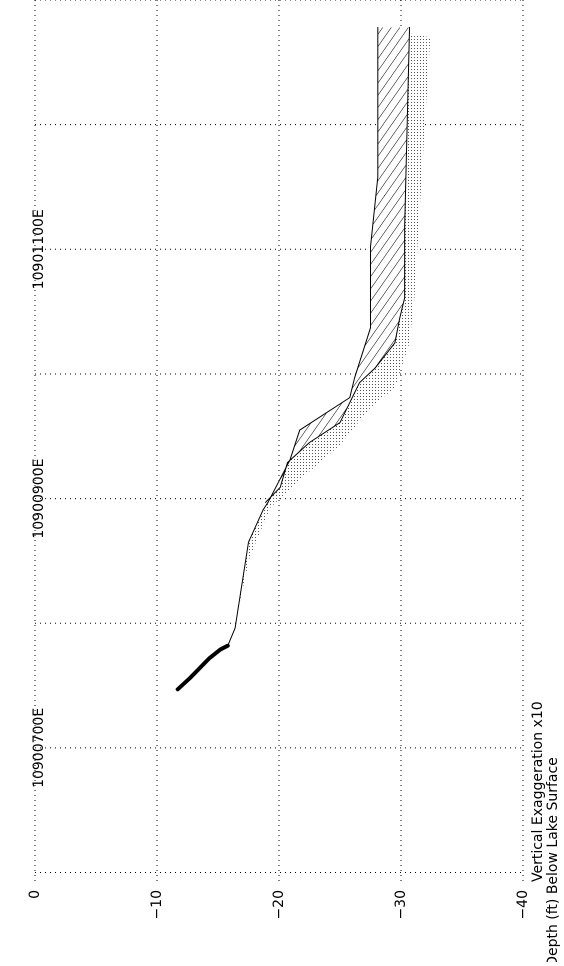  What do you see at coordinates (35, 894) in the screenshot?
I see `y-tick-label: 0` at bounding box center [35, 894].